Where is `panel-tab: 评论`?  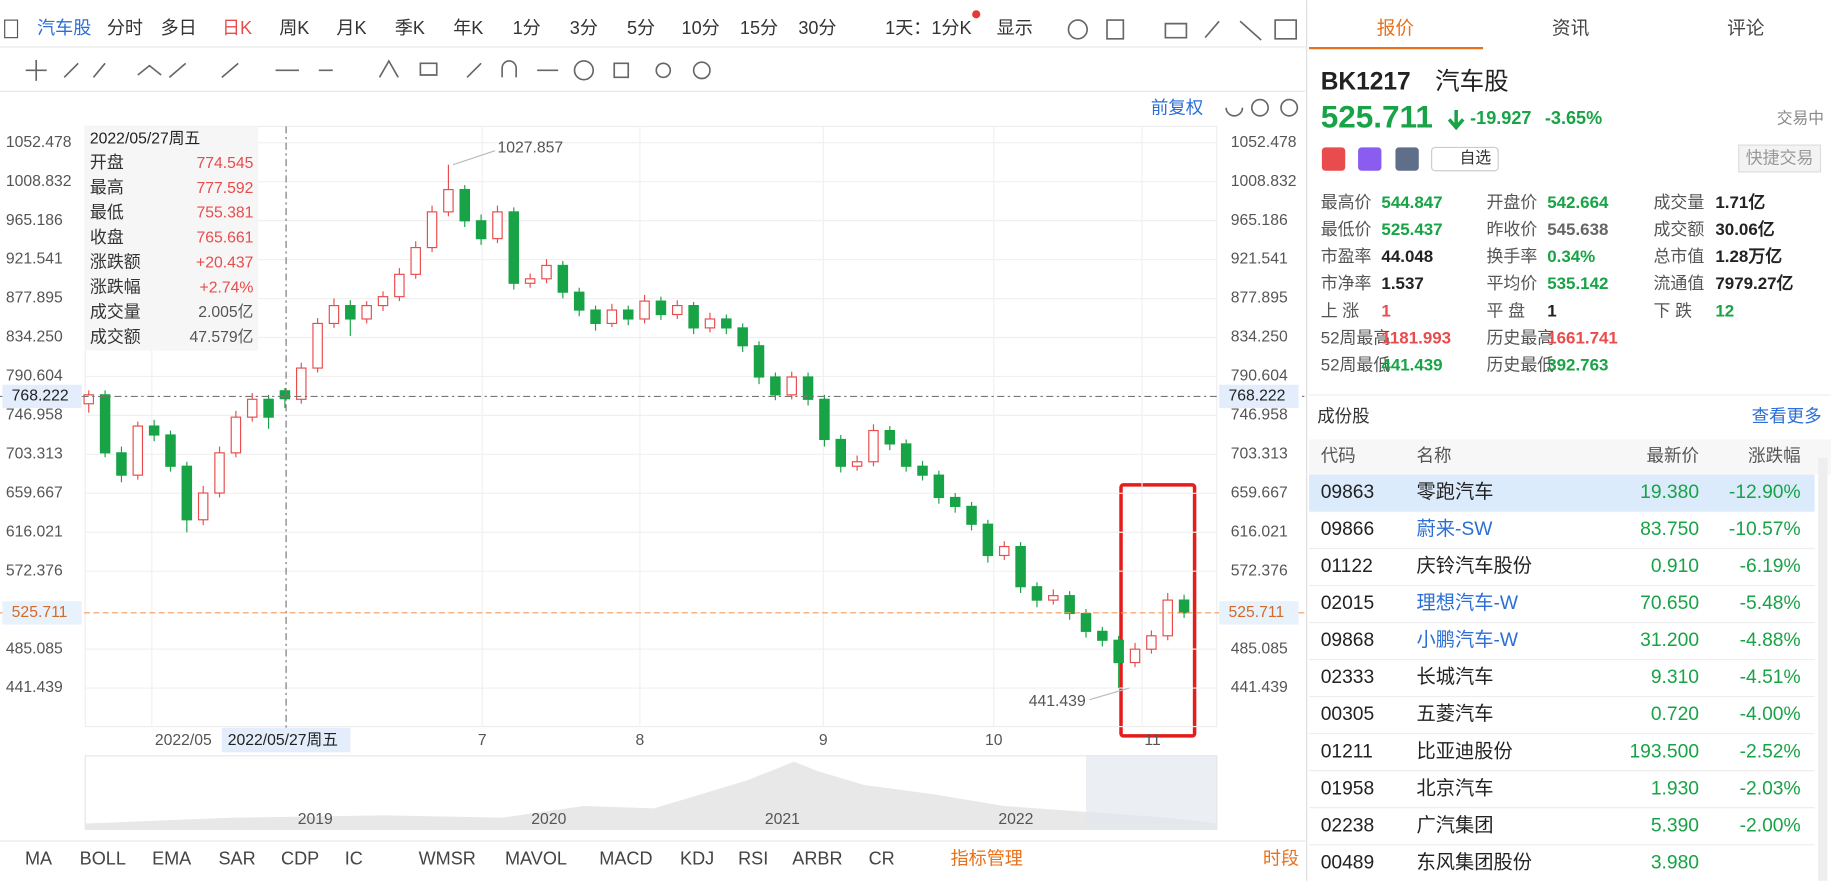 panel-tab: 评论 is located at coordinates (1746, 27).